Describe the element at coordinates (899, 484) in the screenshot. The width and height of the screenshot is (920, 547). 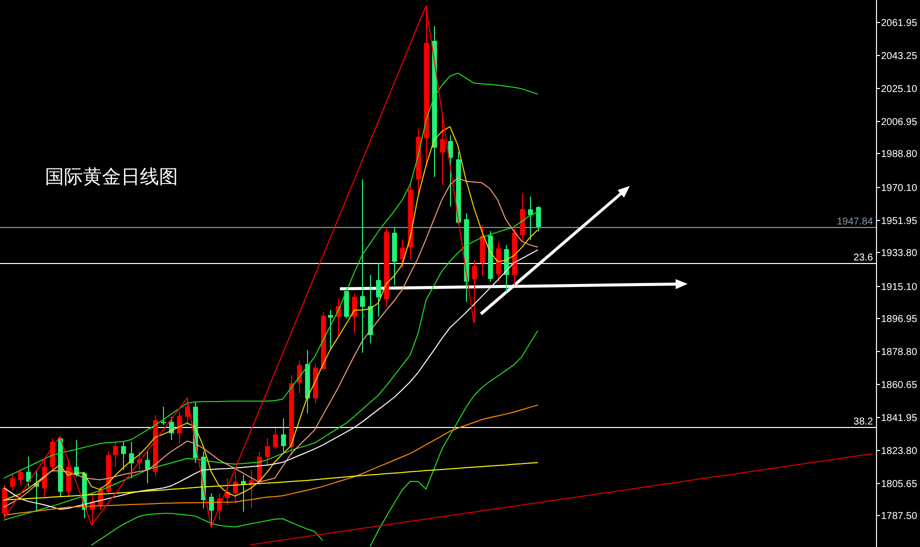
I see `y-tick-label: 1805.65` at that location.